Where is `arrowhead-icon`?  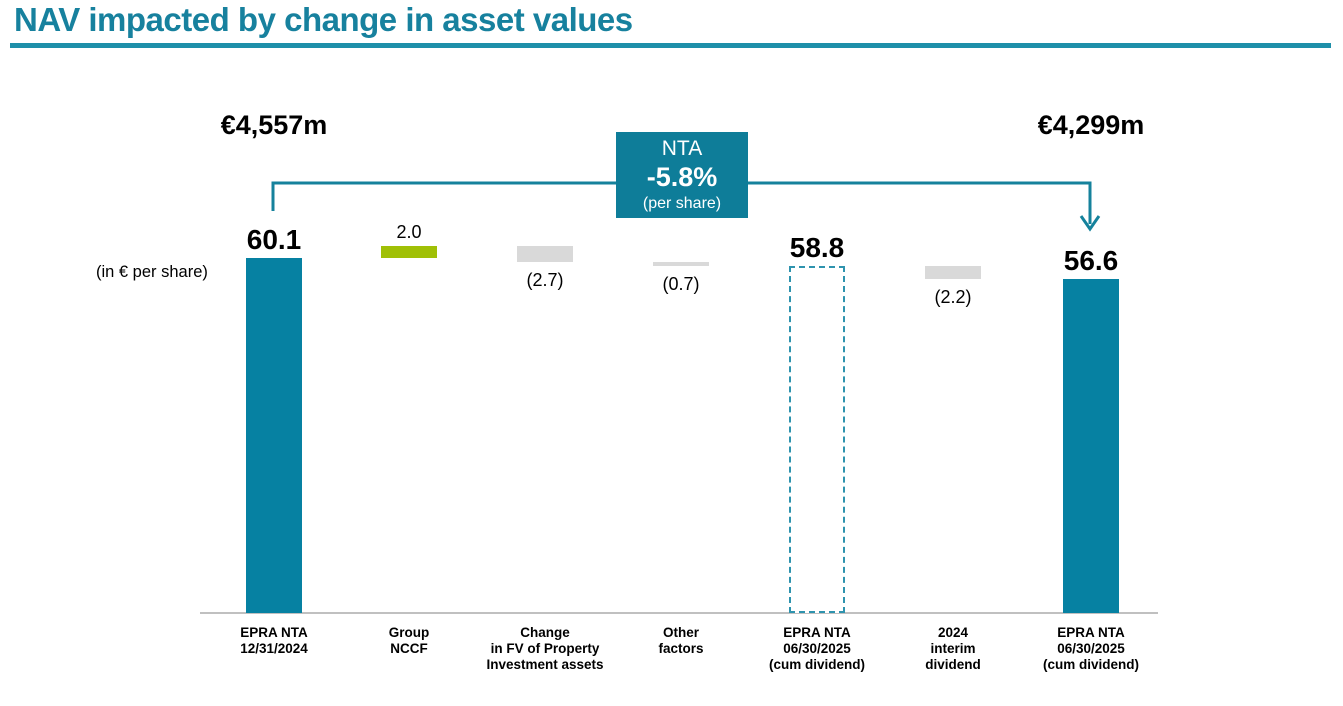
arrowhead-icon is located at coordinates (1090, 223).